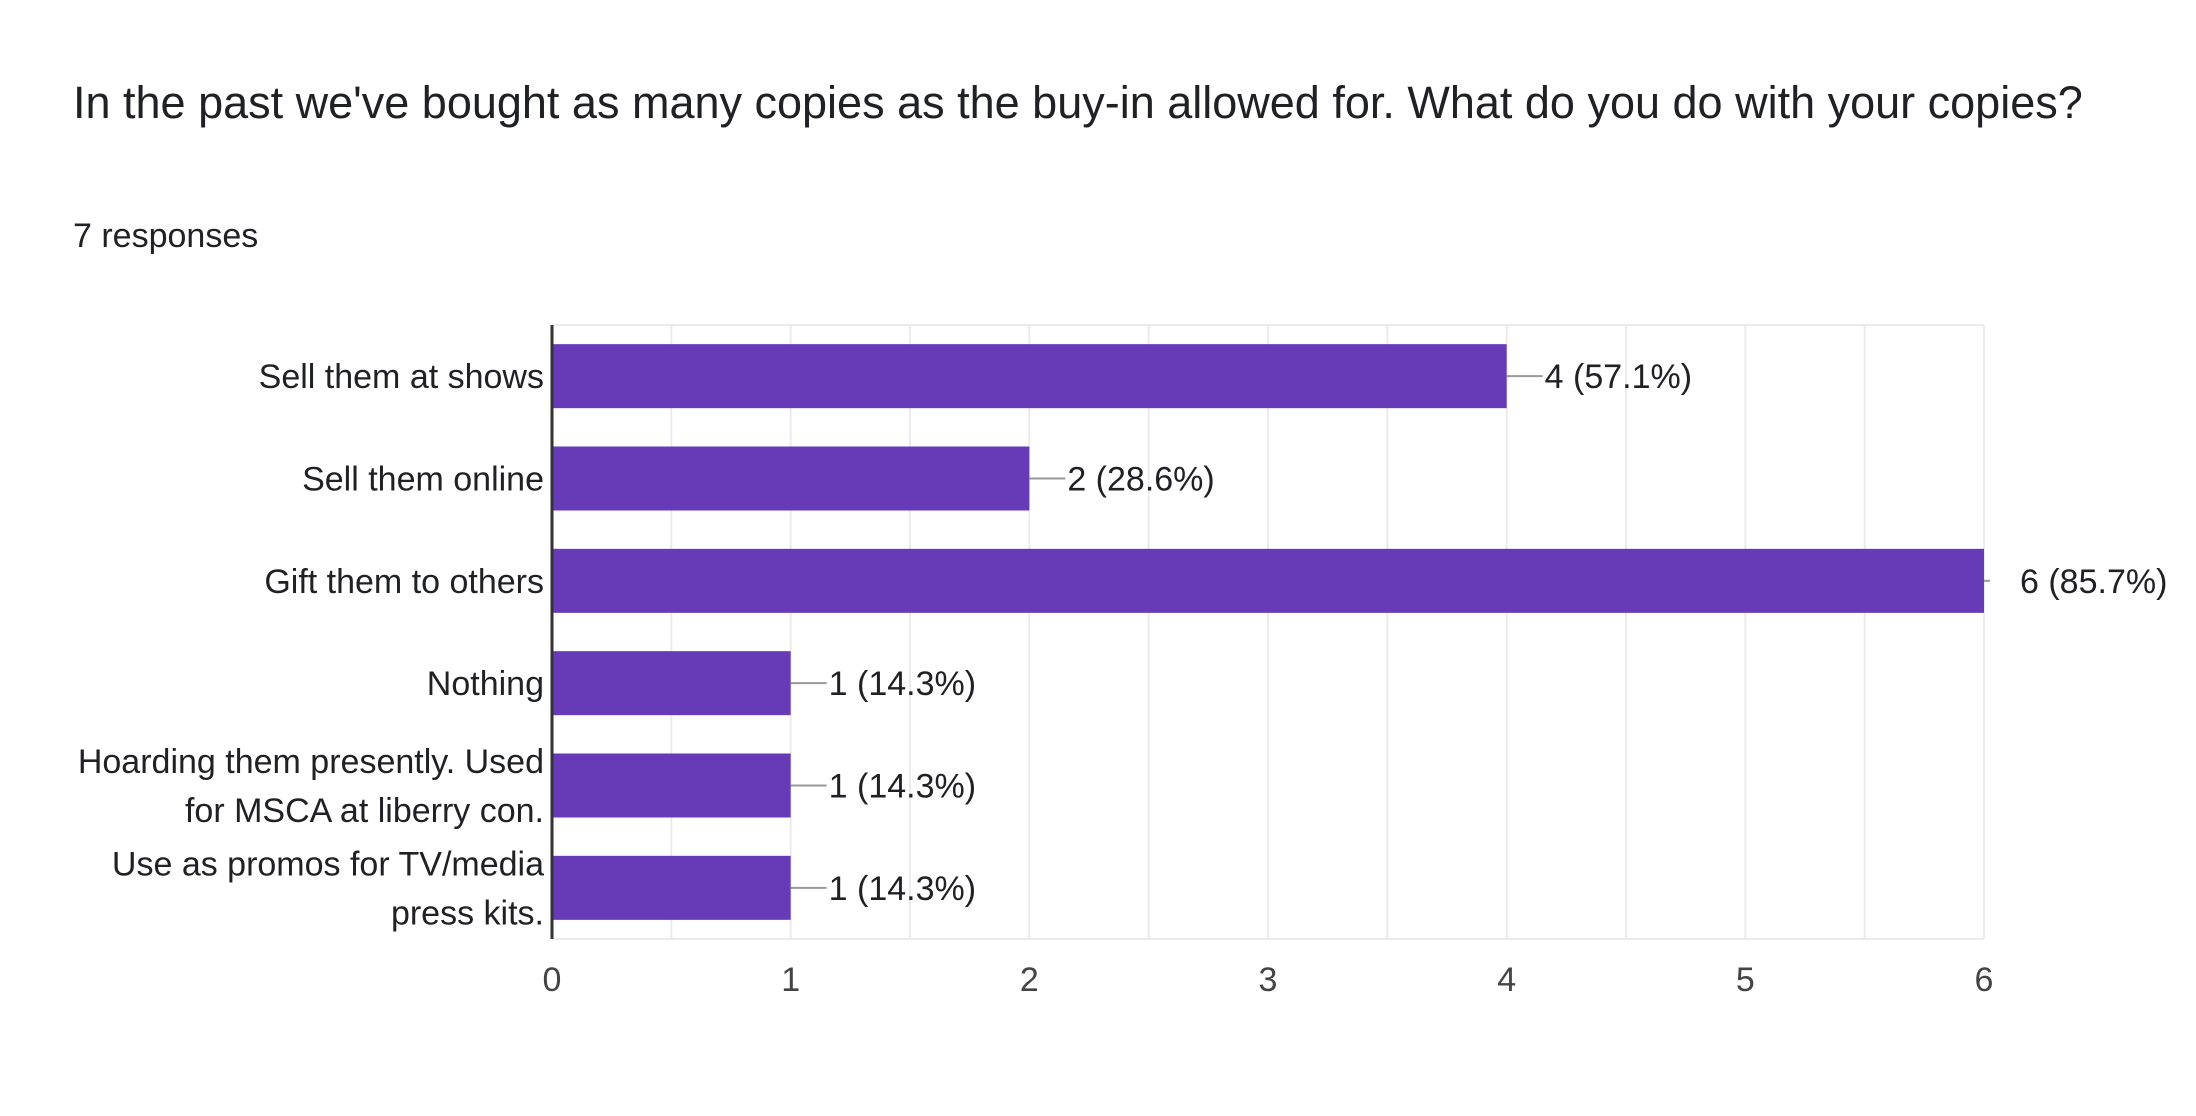 The image size is (2196, 1116). I want to click on category-label: Sell them online, so click(423, 480).